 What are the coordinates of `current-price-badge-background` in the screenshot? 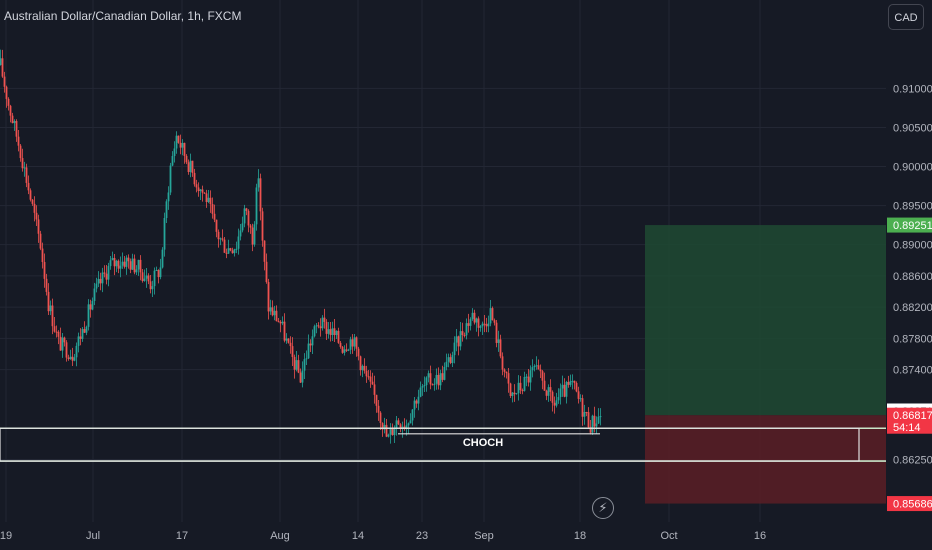 It's located at (909, 420).